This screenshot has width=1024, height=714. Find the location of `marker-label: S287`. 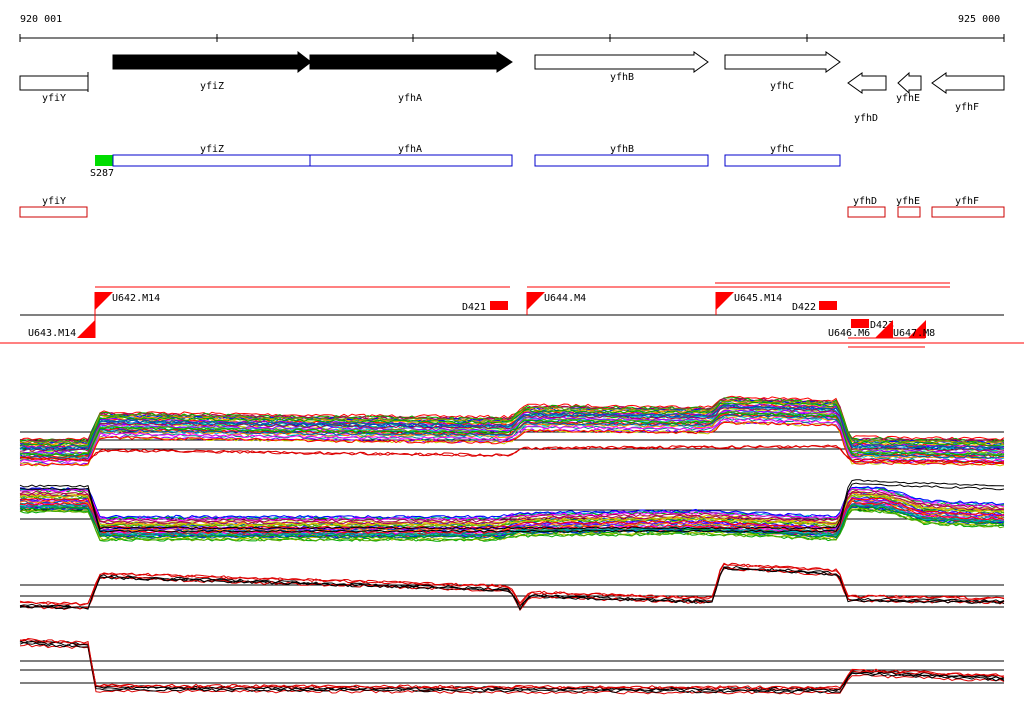

marker-label: S287 is located at coordinates (102, 173).